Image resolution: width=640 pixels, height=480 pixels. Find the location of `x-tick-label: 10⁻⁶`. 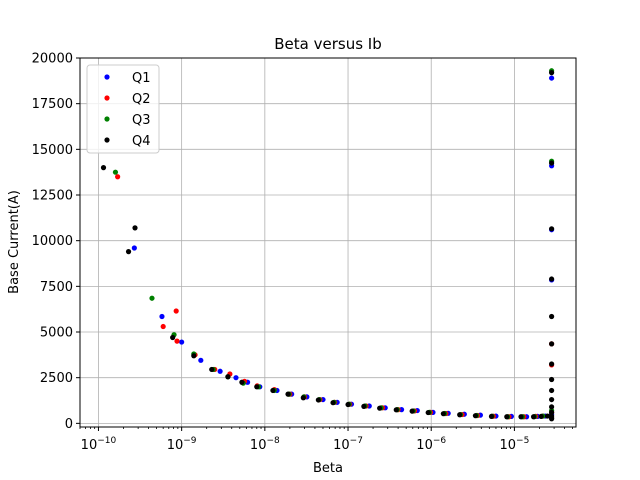

x-tick-label: 10⁻⁶ is located at coordinates (431, 444).